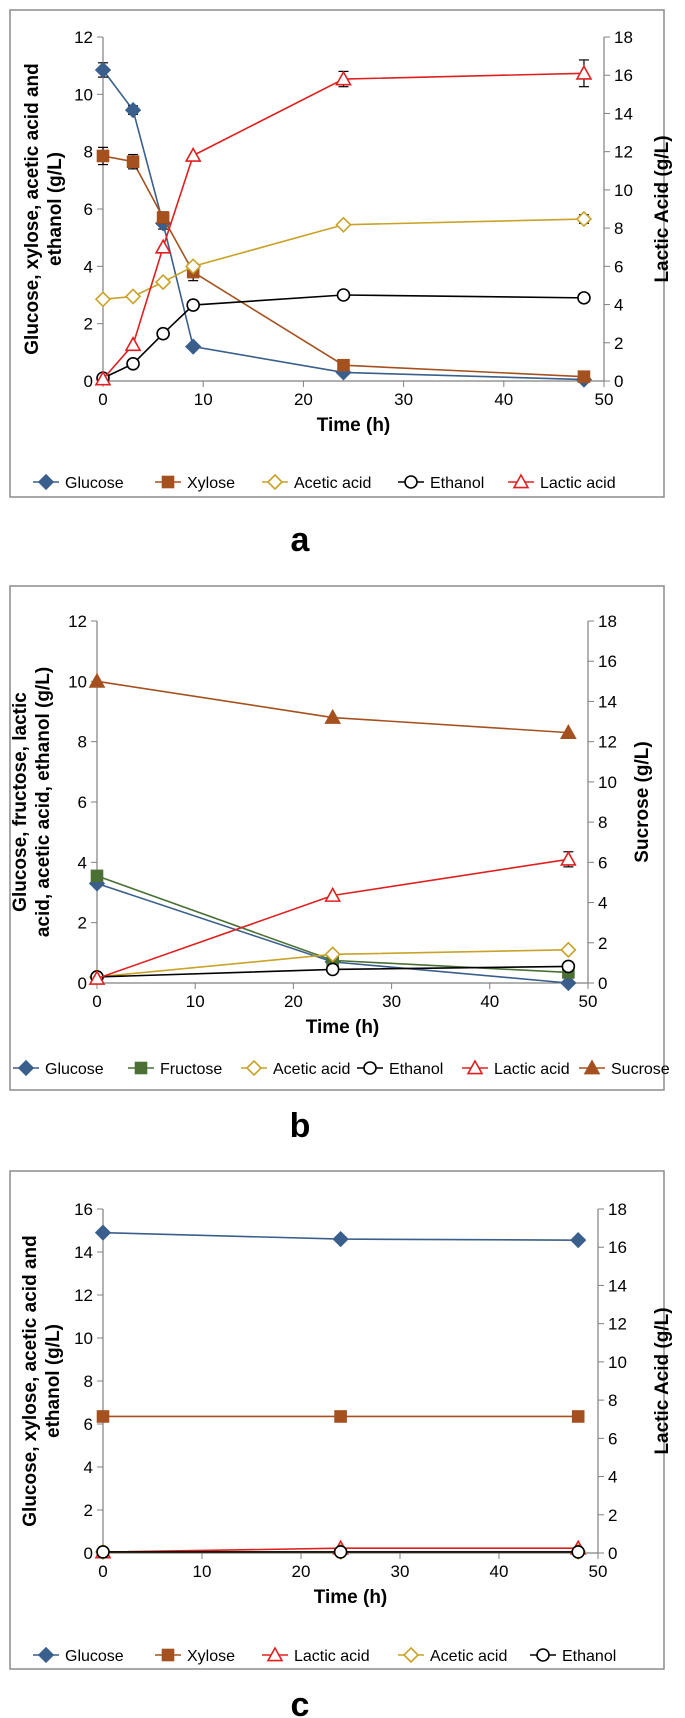 The width and height of the screenshot is (685, 1718). I want to click on legend-marker-fructose-b, so click(141, 1068).